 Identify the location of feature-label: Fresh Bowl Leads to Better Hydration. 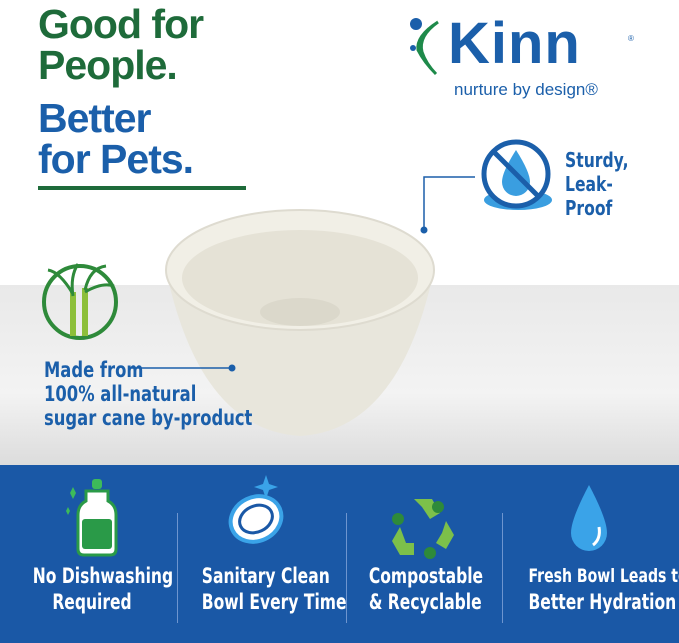
(603, 589).